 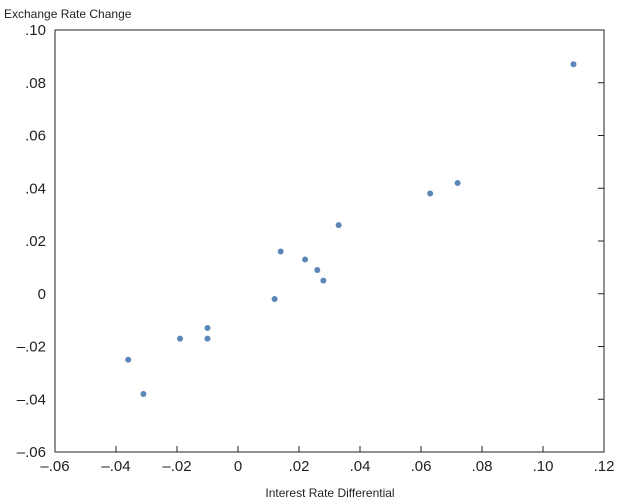 What do you see at coordinates (31, 452) in the screenshot?
I see `y-tick-label: –.06` at bounding box center [31, 452].